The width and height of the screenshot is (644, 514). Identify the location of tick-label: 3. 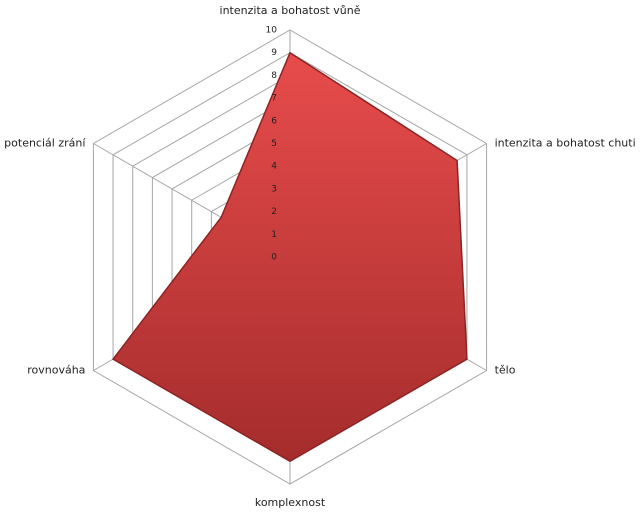
(274, 189).